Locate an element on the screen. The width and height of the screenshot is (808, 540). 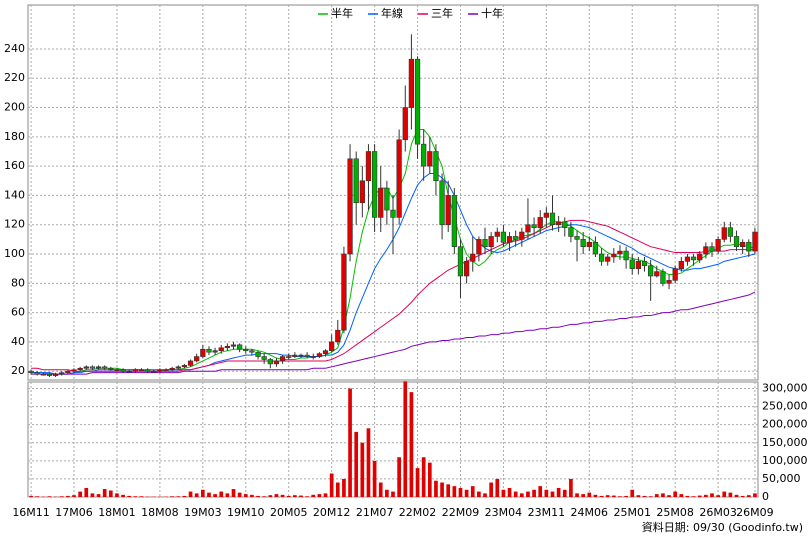
x-tick-label: 20M12 is located at coordinates (332, 512).